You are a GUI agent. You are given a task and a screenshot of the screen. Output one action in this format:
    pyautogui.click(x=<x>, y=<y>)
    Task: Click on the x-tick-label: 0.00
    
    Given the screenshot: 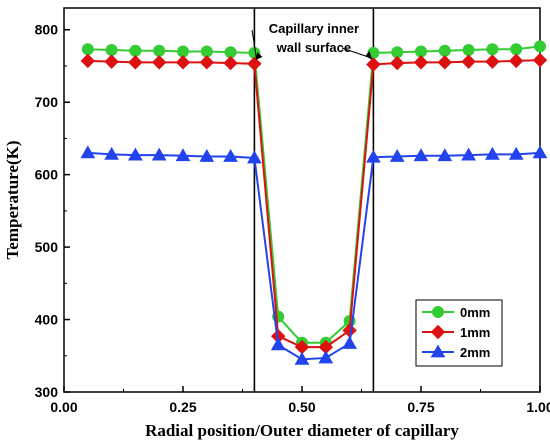 What is the action you would take?
    pyautogui.click(x=63, y=407)
    